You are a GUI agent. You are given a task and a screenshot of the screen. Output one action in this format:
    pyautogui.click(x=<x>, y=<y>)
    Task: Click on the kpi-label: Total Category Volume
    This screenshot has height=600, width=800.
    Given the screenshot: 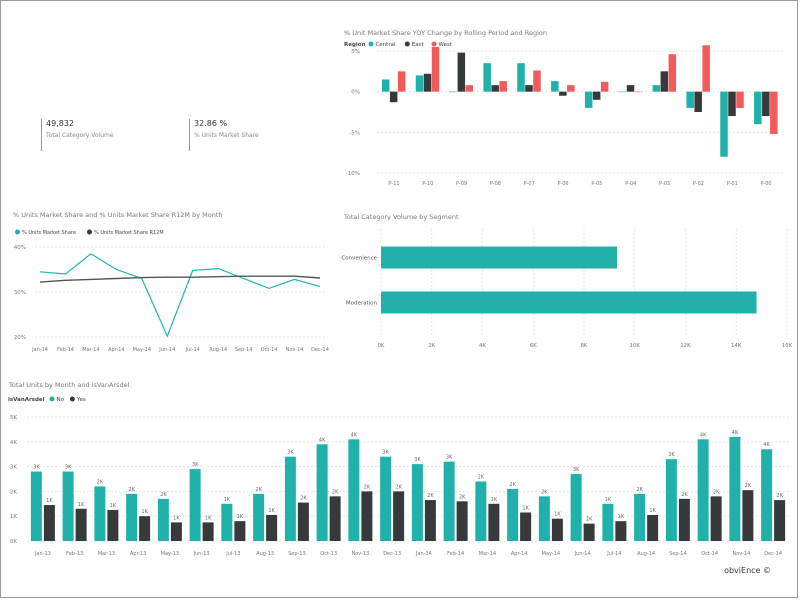 What is the action you would take?
    pyautogui.click(x=80, y=135)
    